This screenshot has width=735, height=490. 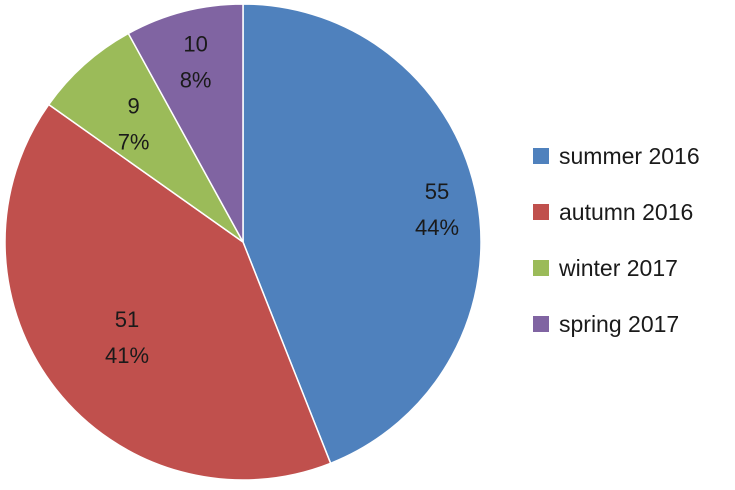 What do you see at coordinates (437, 191) in the screenshot?
I see `slice-value-label-summer-2016: 55` at bounding box center [437, 191].